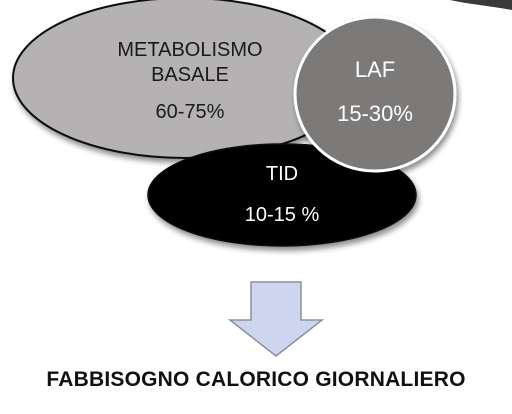 The image size is (512, 414). Describe the element at coordinates (256, 379) in the screenshot. I see `caption: FABBISOGNO CALORICO GIORNALIERO` at that location.